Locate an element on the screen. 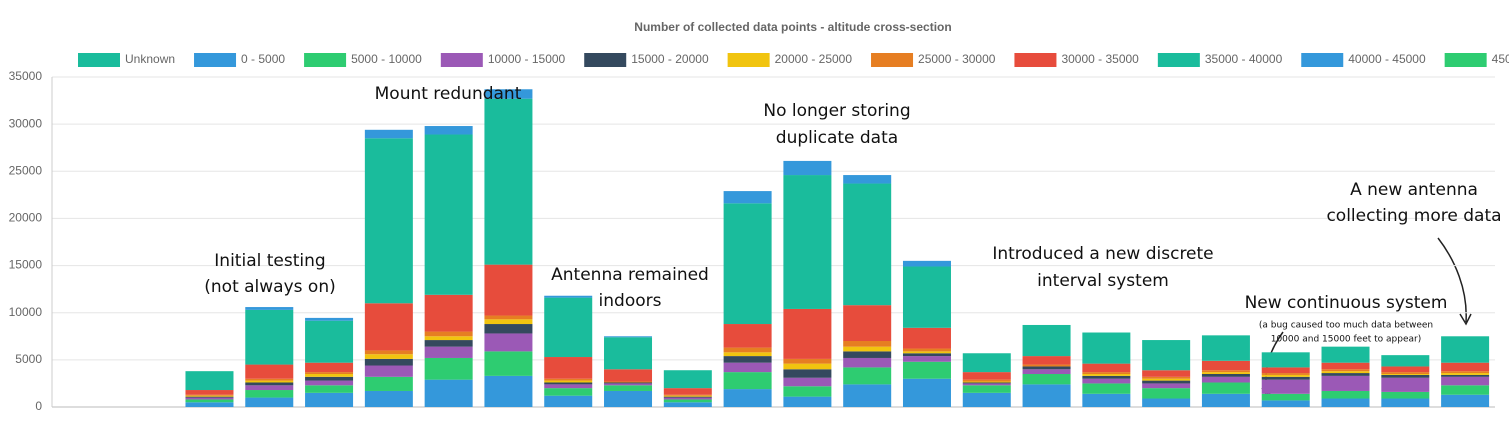  annotation: indoors is located at coordinates (630, 301).